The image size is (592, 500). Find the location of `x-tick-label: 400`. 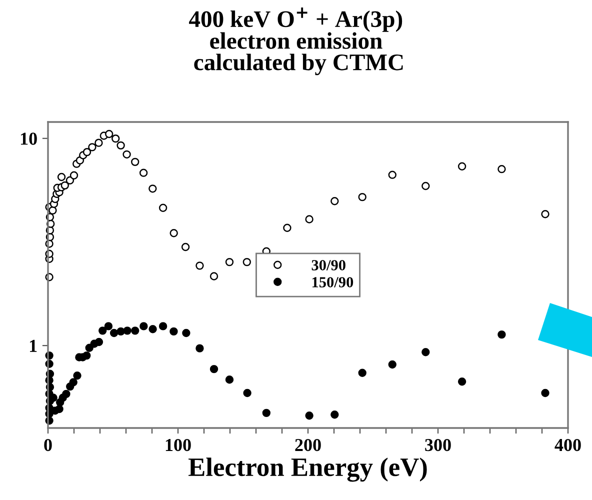

x-tick-label: 400 is located at coordinates (567, 445).